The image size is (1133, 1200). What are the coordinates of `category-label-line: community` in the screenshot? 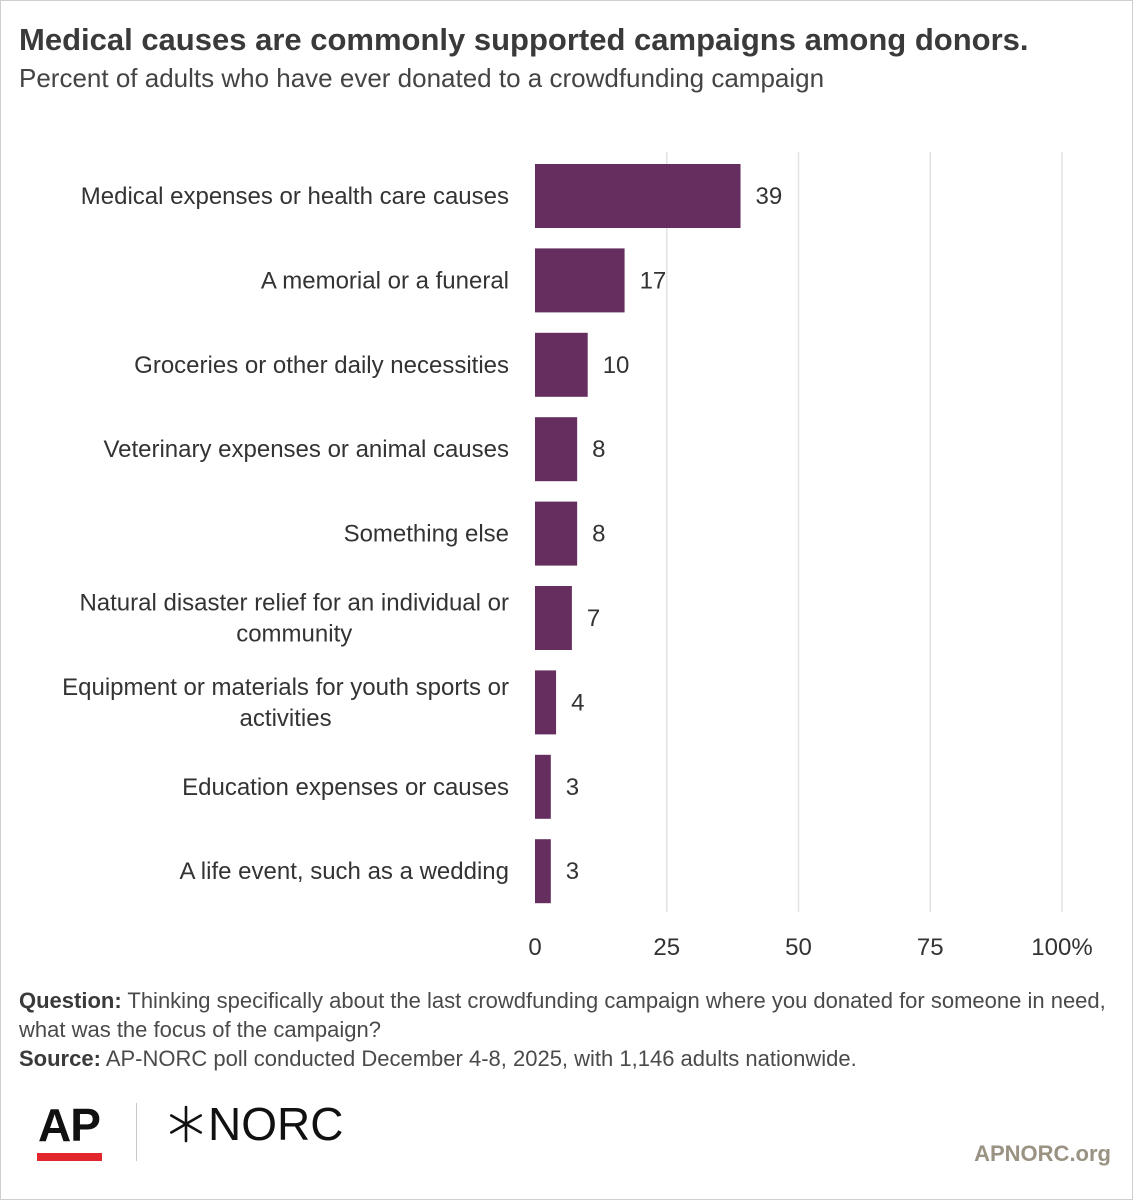 It's located at (294, 634).